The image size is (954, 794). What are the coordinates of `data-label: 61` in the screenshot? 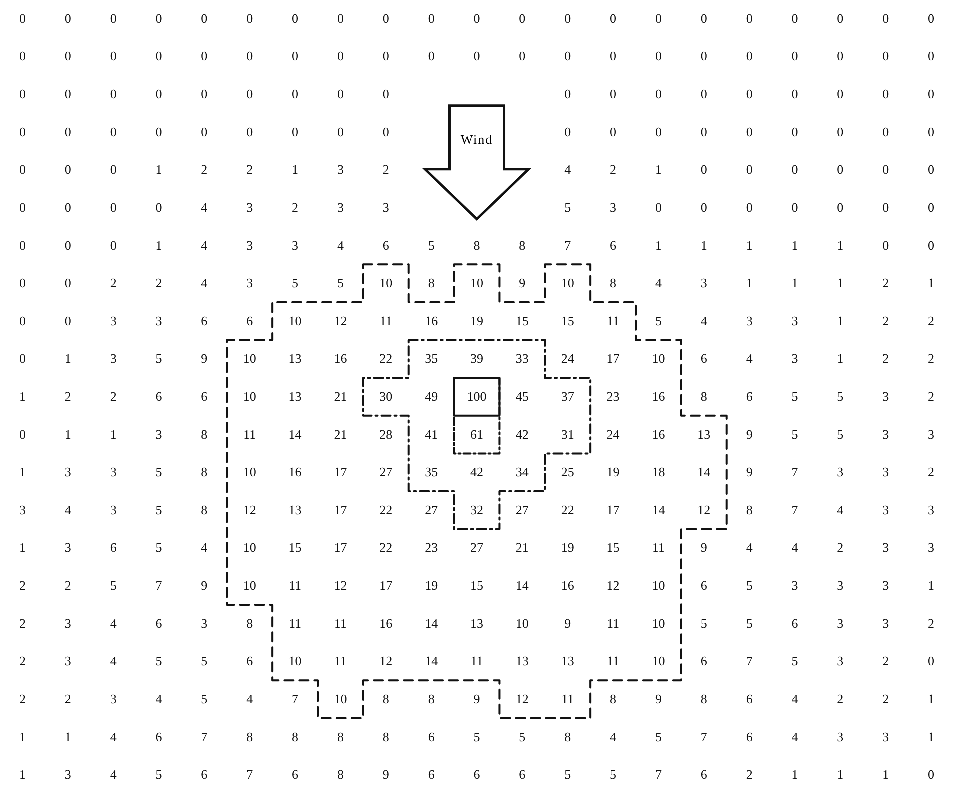 It's located at (477, 434).